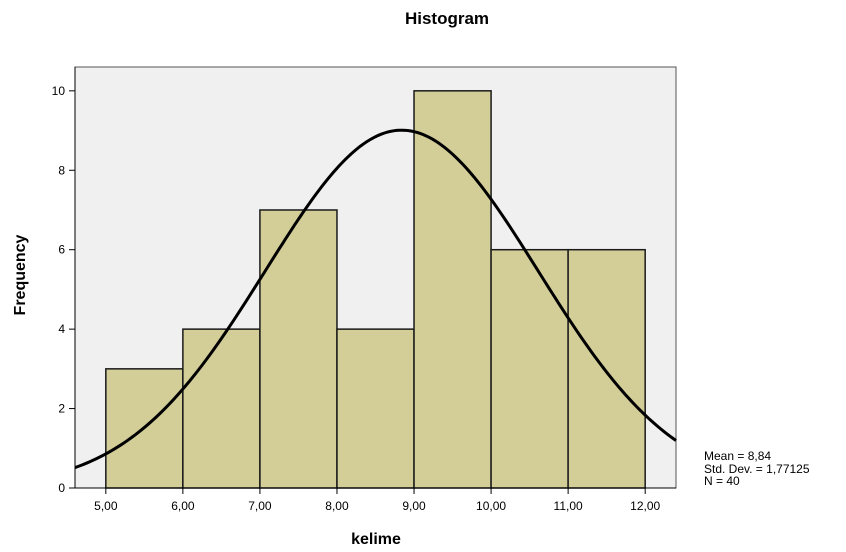 Image resolution: width=846 pixels, height=552 pixels. What do you see at coordinates (491, 506) in the screenshot?
I see `x-tick-label: 10,00` at bounding box center [491, 506].